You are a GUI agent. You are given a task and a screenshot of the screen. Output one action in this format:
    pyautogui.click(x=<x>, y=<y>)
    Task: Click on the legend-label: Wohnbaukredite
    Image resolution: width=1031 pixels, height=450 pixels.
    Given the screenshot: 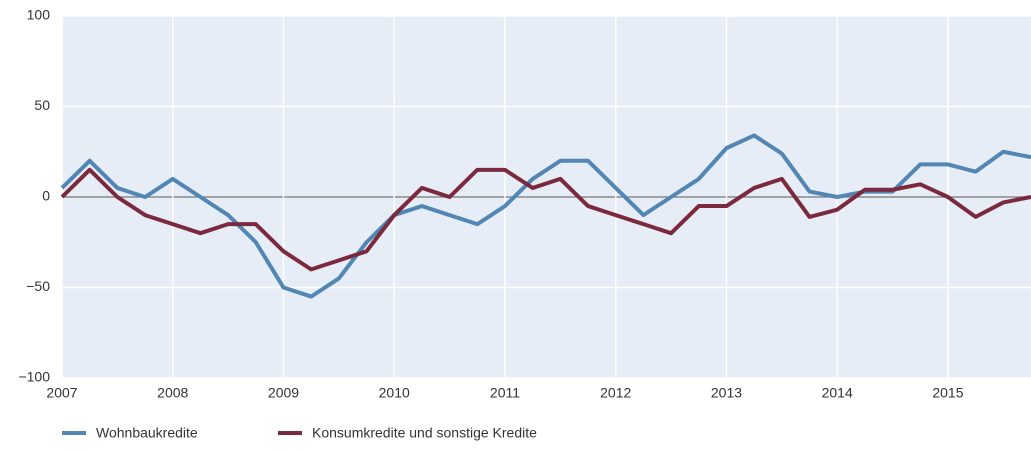 What is the action you would take?
    pyautogui.click(x=147, y=433)
    